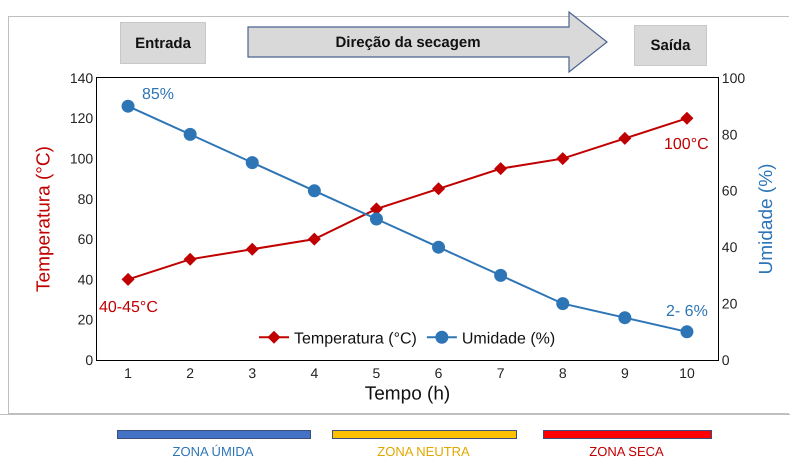 The image size is (790, 459). I want to click on label-box: Entrada, so click(163, 43).